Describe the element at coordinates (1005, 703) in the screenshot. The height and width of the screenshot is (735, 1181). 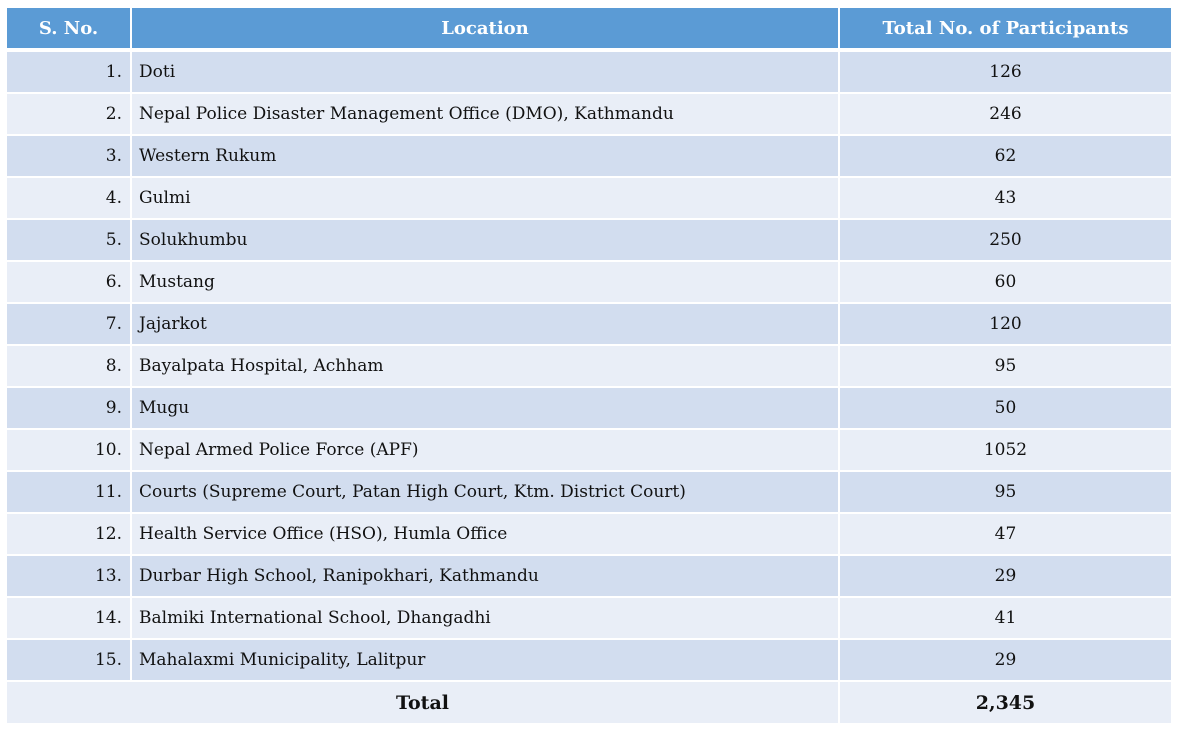
I see `total-value: 2,345` at that location.